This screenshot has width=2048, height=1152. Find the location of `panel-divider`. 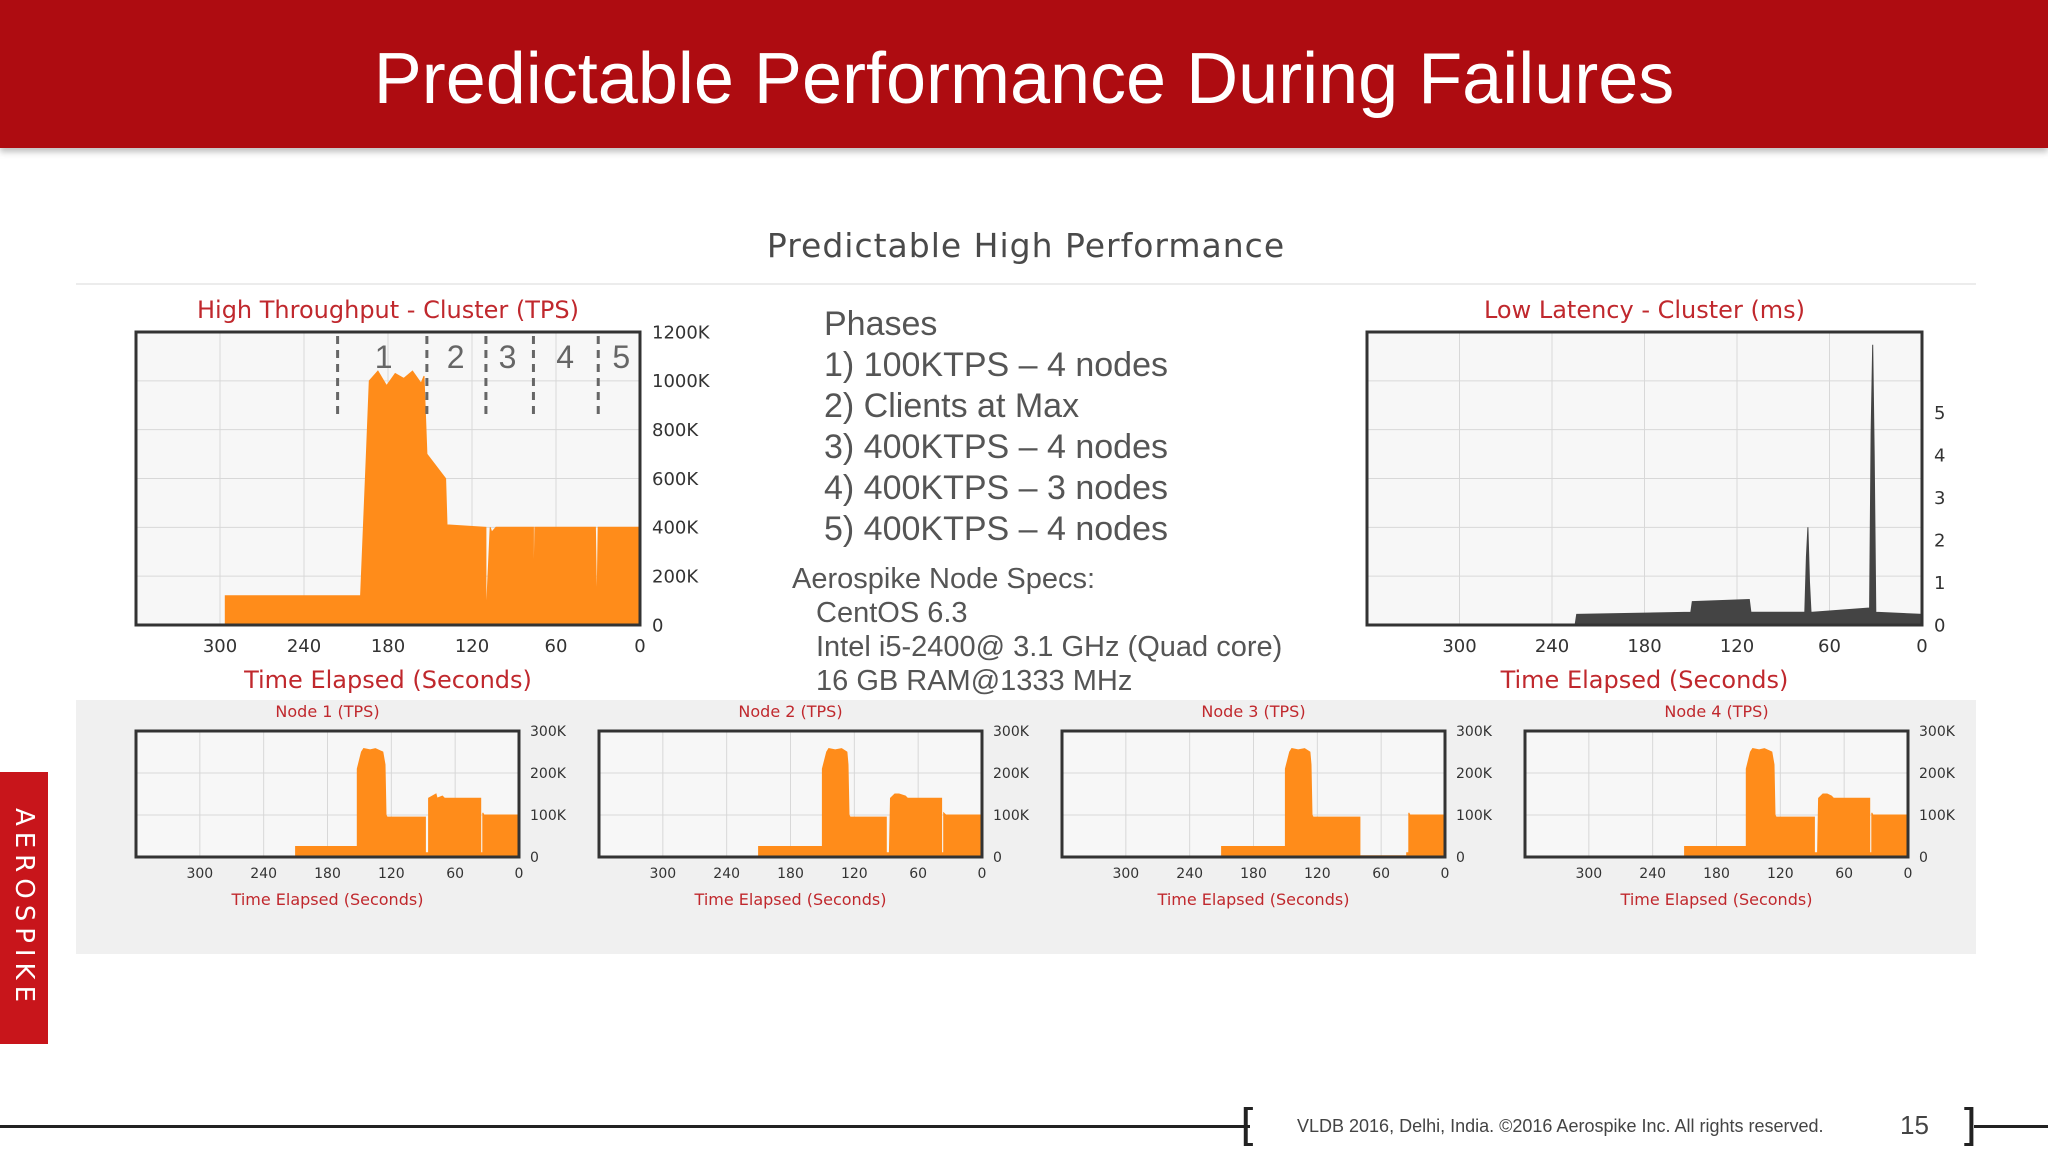

panel-divider is located at coordinates (1026, 284).